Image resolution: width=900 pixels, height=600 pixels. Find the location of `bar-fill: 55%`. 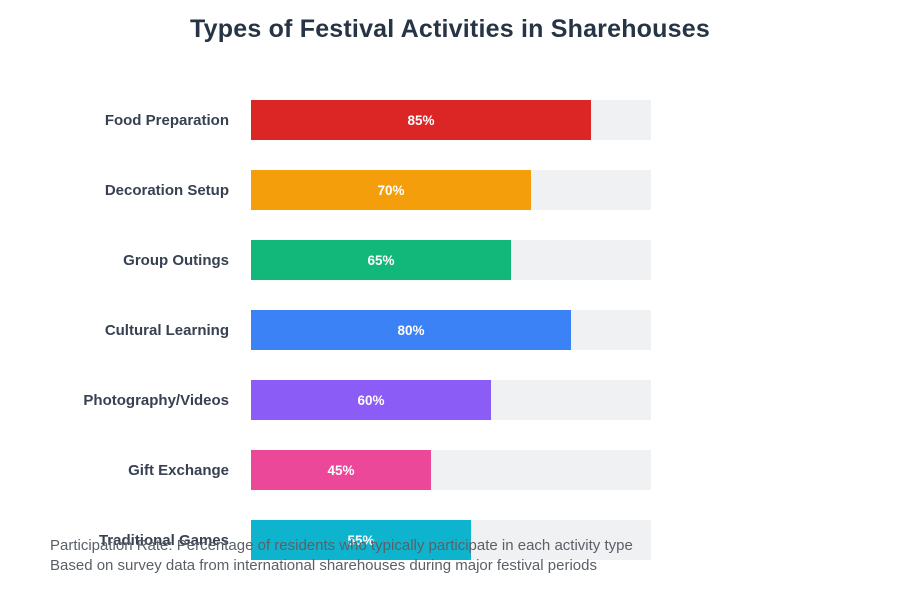

bar-fill: 55% is located at coordinates (361, 540).